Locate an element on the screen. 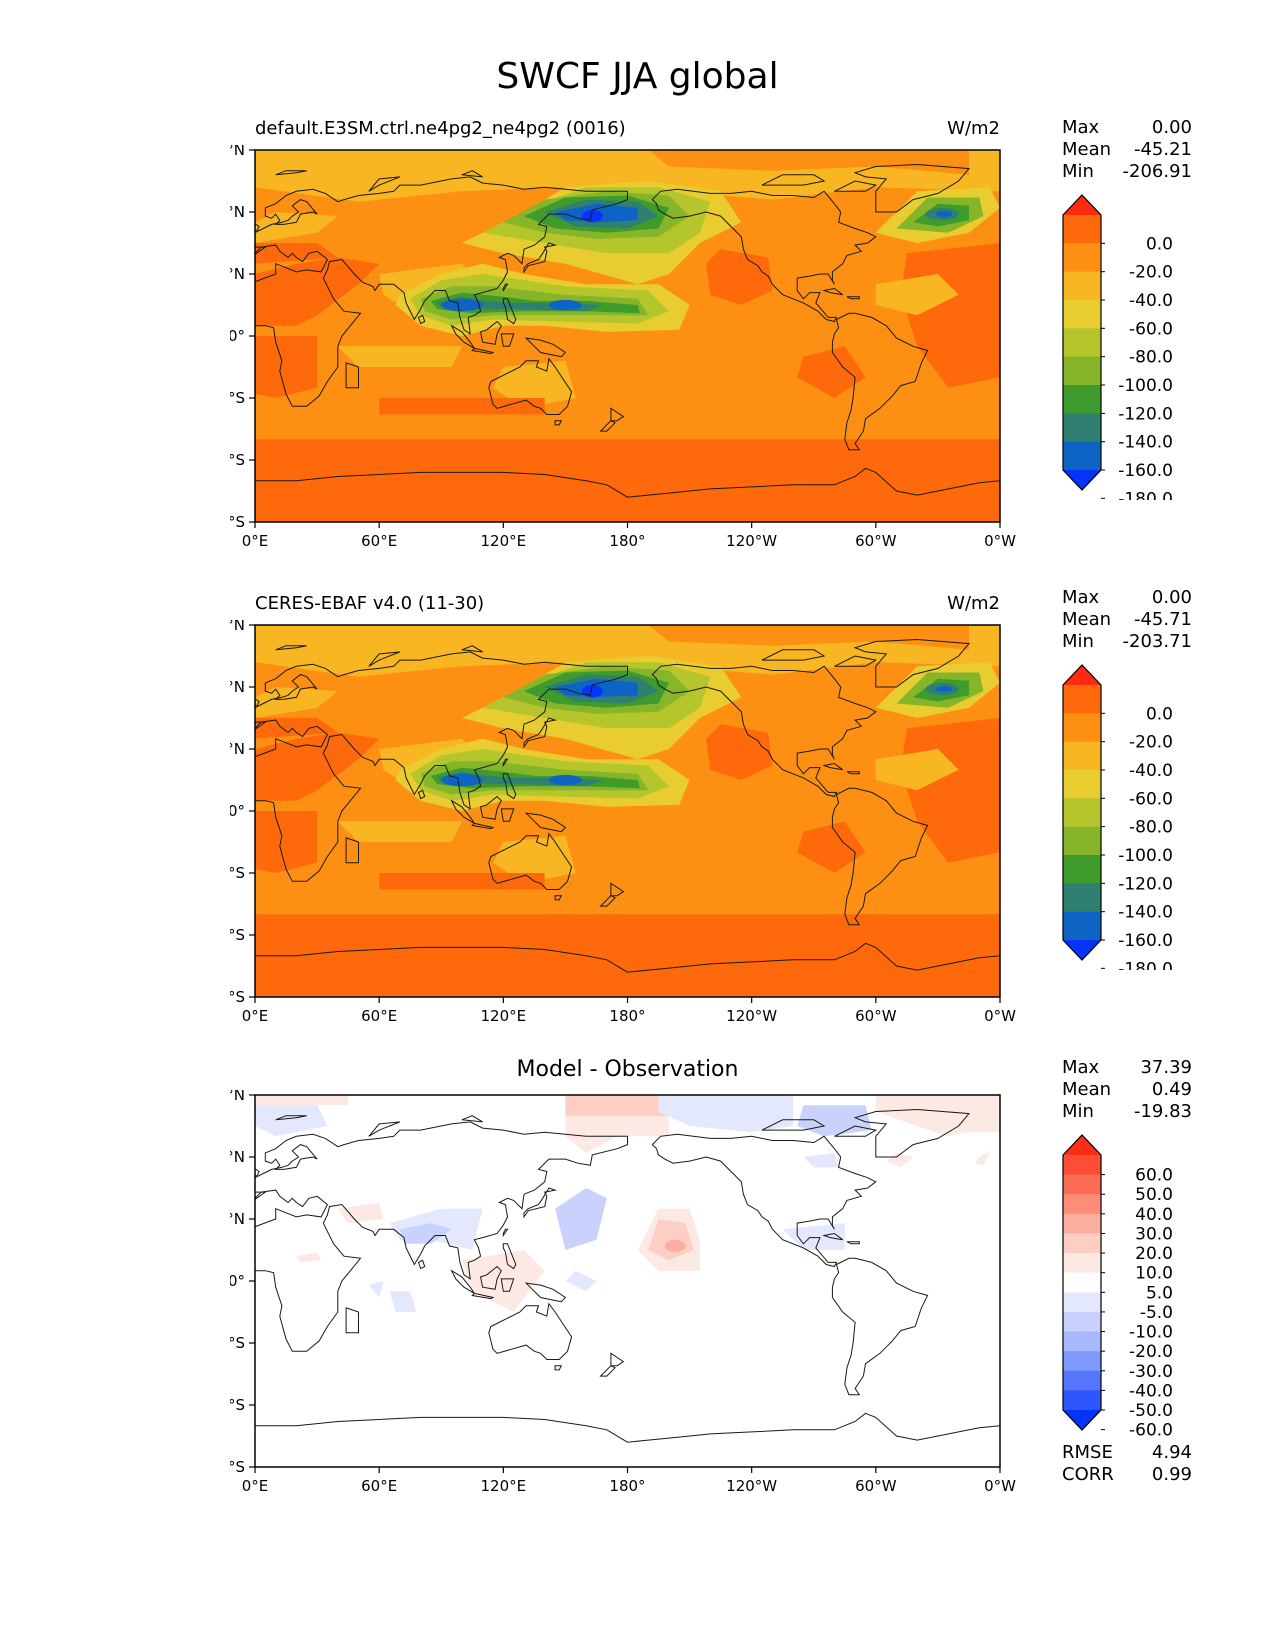  stat-rmse-label: RMSE is located at coordinates (1087, 1452).